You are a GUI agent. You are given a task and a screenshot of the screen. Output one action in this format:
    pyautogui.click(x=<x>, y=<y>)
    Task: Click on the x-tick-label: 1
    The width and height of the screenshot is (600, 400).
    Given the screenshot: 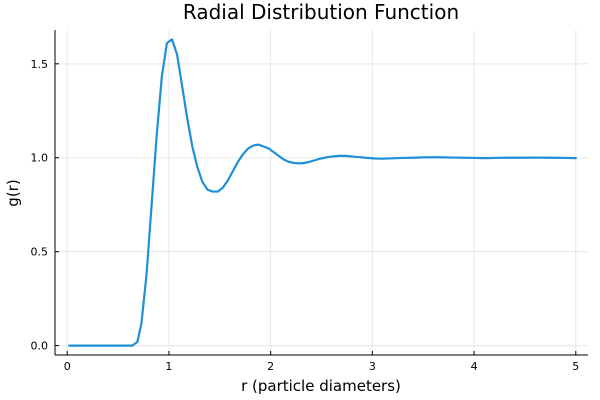 What is the action you would take?
    pyautogui.click(x=168, y=366)
    